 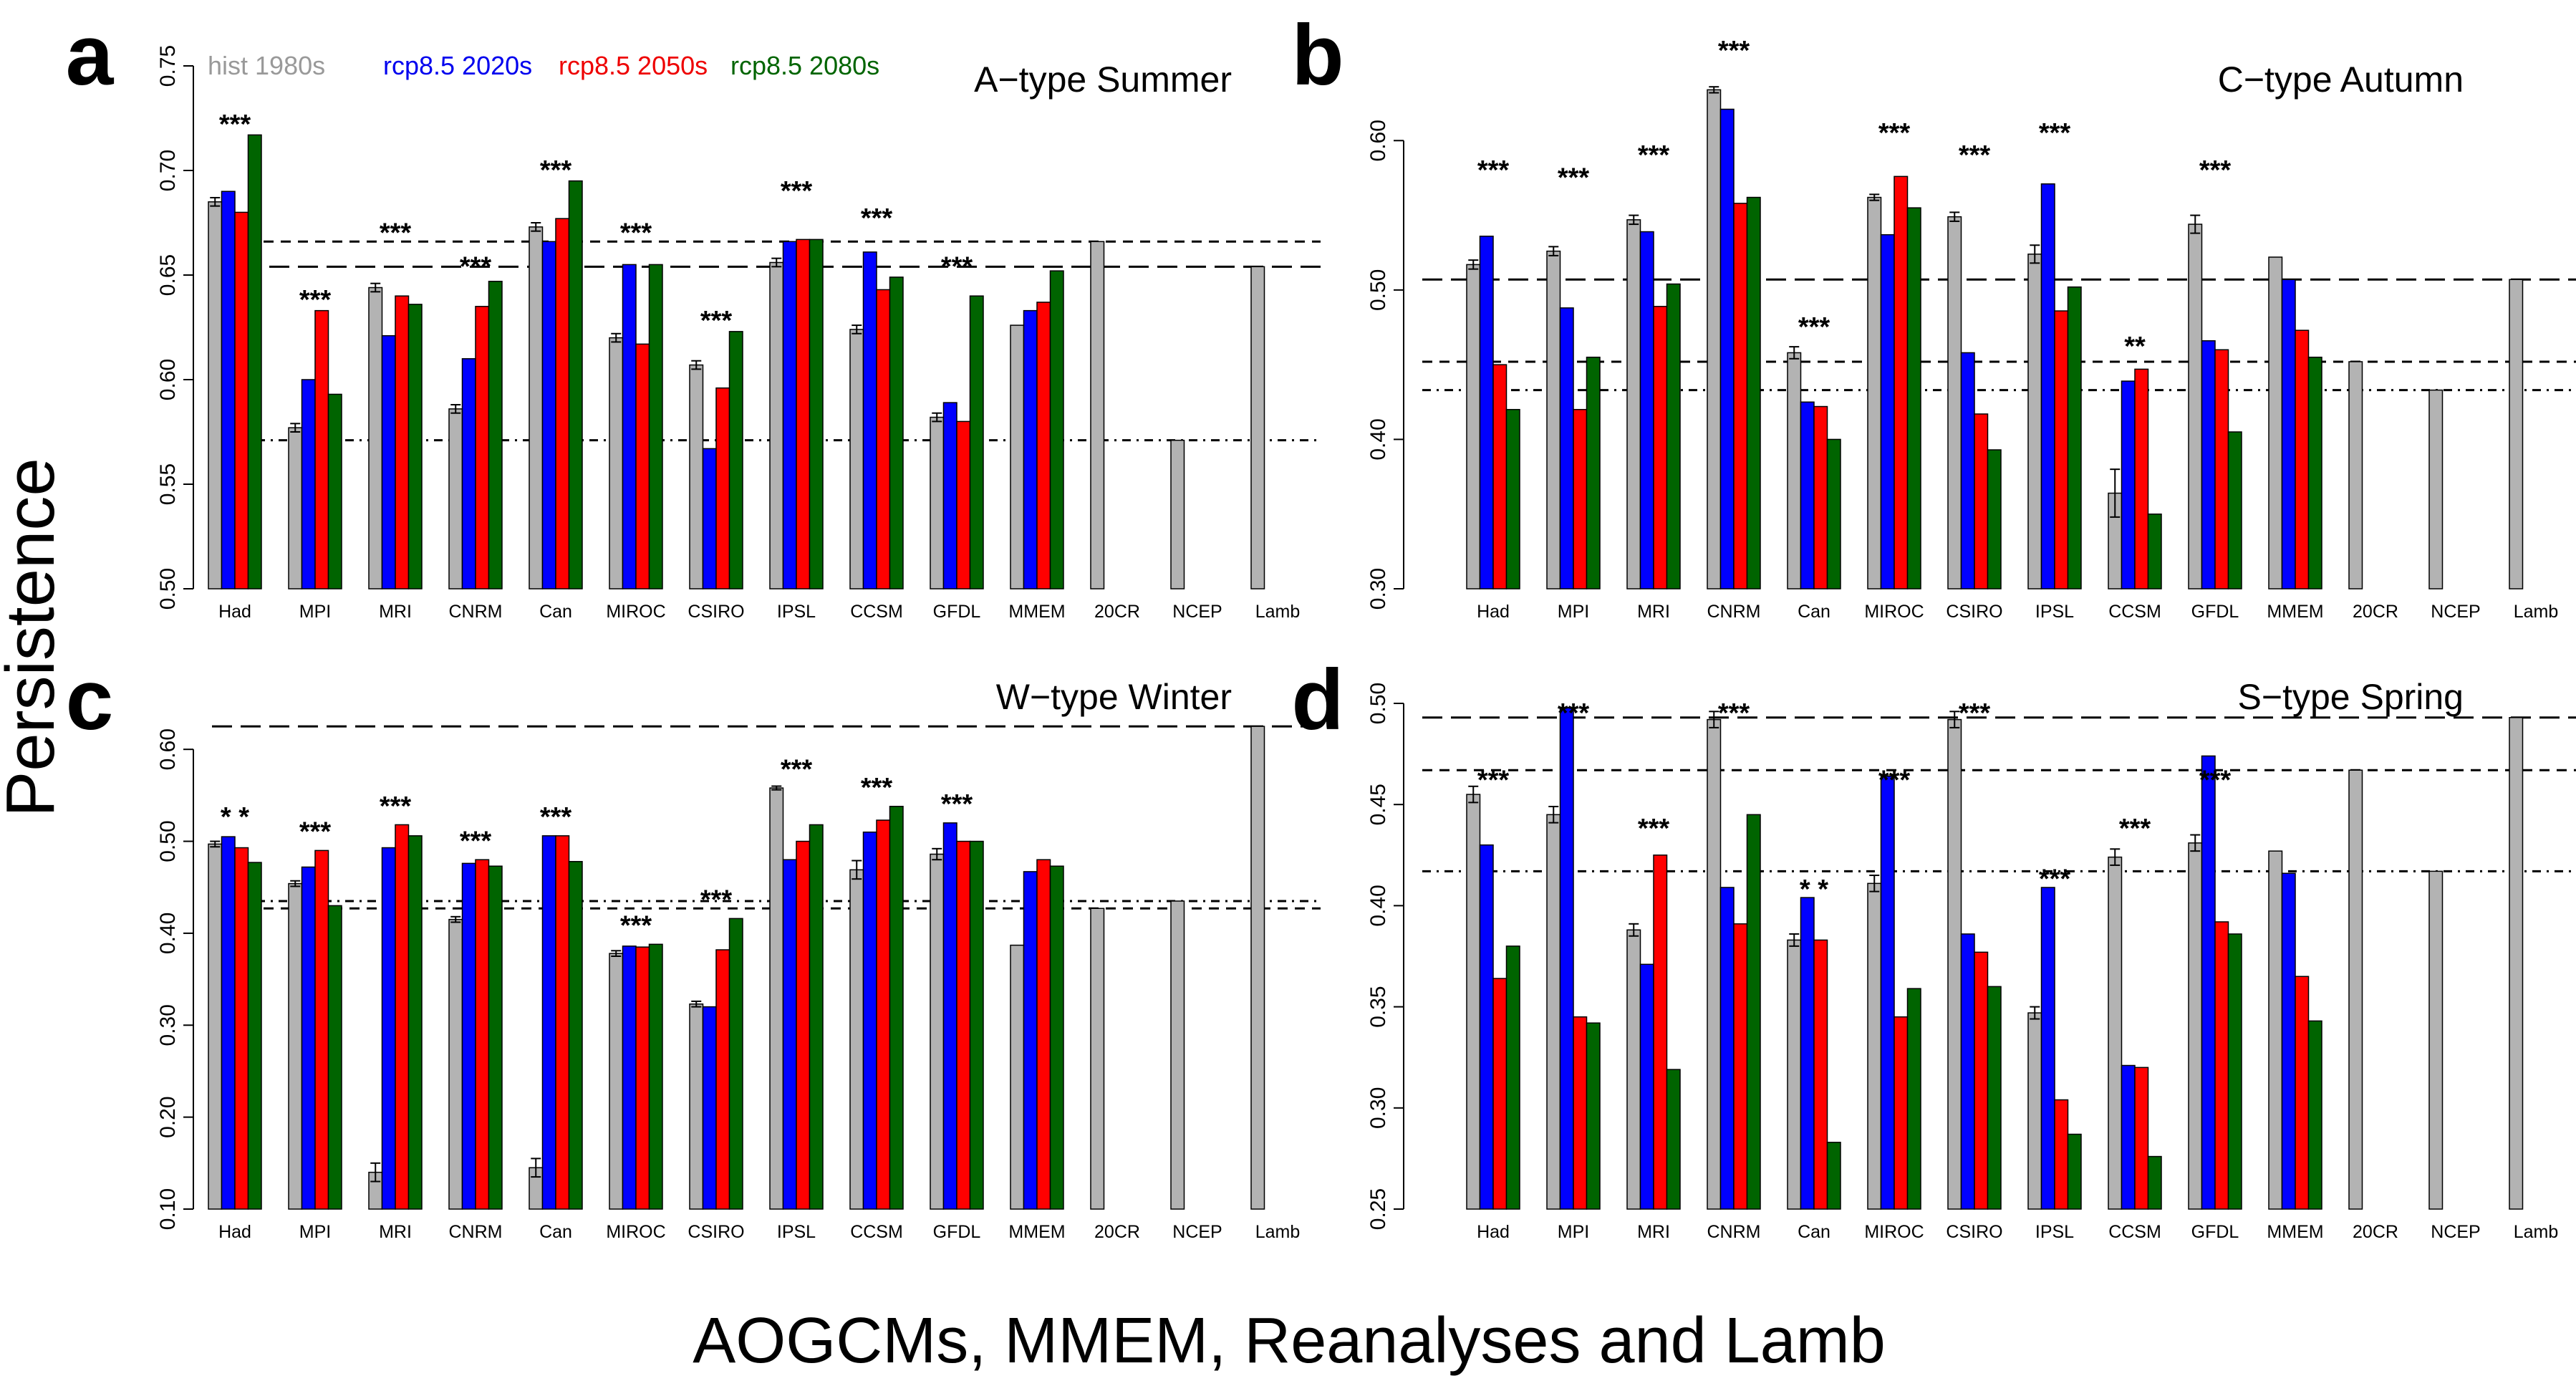 I want to click on x-tick-label: MRI, so click(x=395, y=612).